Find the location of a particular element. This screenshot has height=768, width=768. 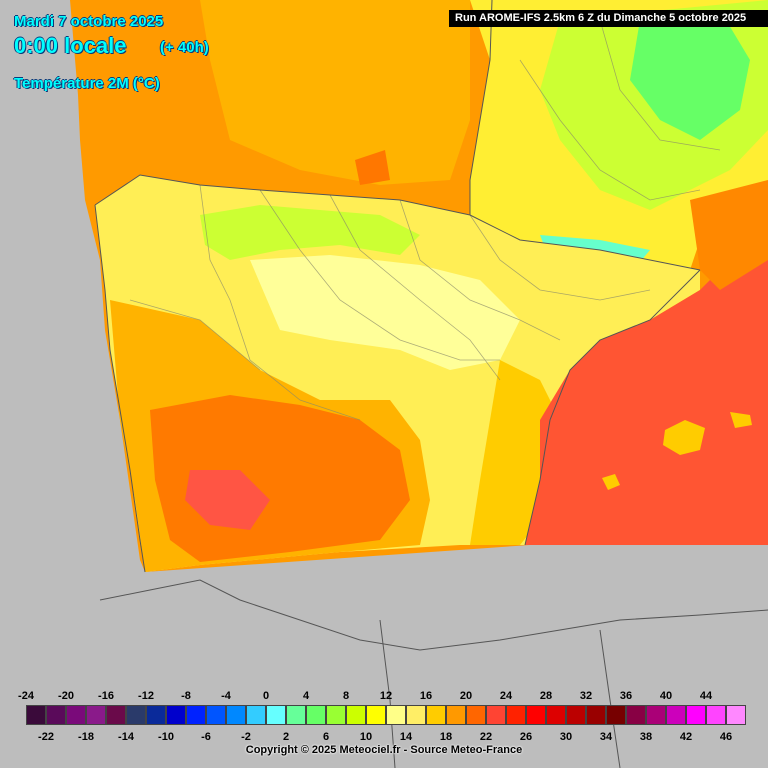

gulf-of-lion-orange is located at coordinates (729, 235).